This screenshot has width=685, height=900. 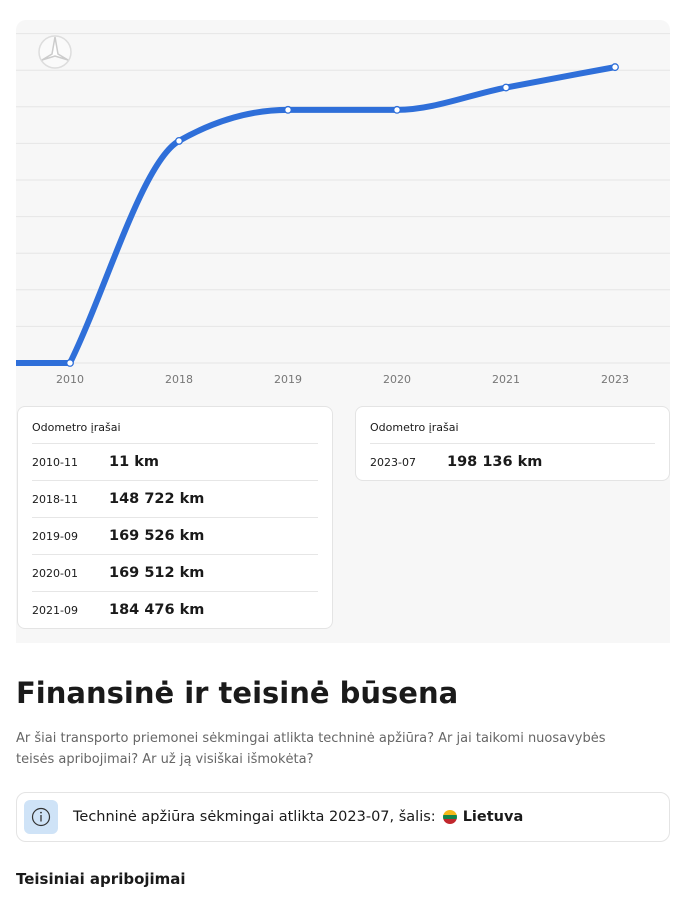 I want to click on record-reading: 169 526 km, so click(x=157, y=536).